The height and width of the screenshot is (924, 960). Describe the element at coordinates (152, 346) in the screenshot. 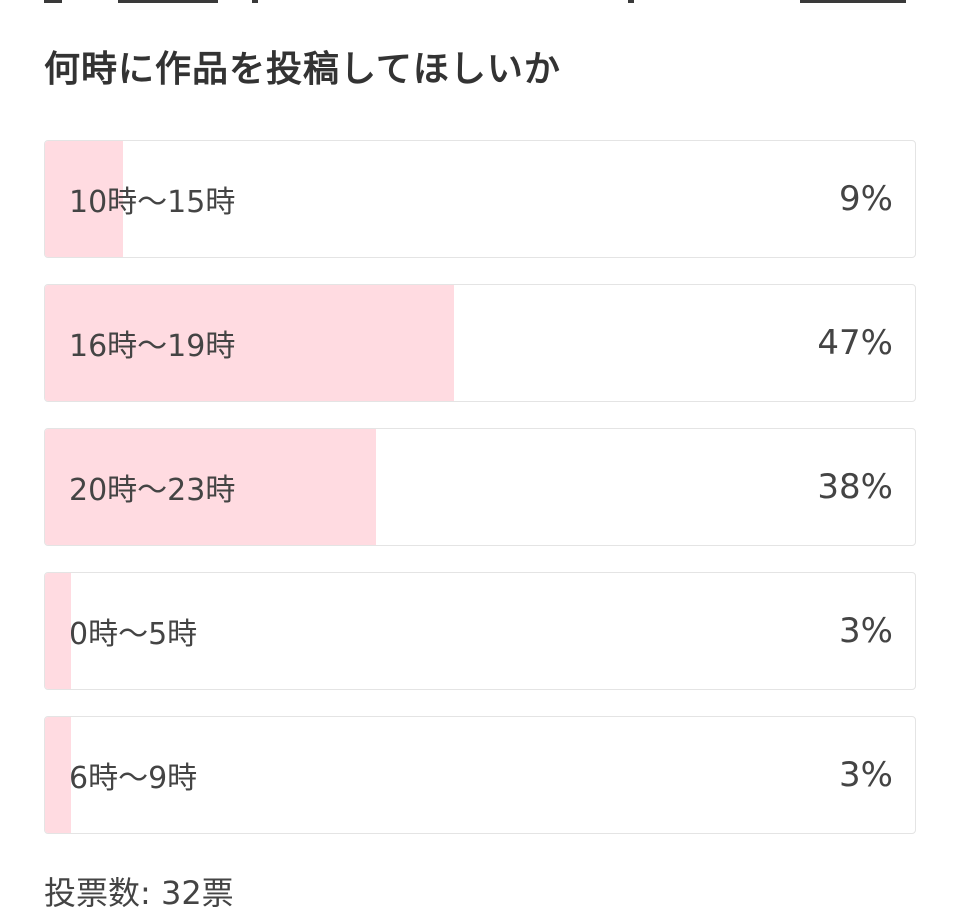

I see `poll-option-label: 16時〜19時` at that location.